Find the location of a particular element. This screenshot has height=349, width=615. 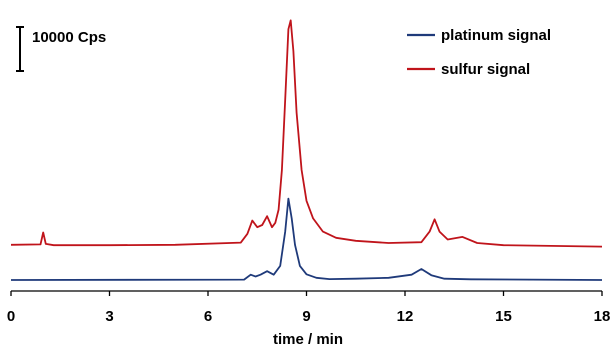

scale-bar-label: 10000 Cps is located at coordinates (69, 37).